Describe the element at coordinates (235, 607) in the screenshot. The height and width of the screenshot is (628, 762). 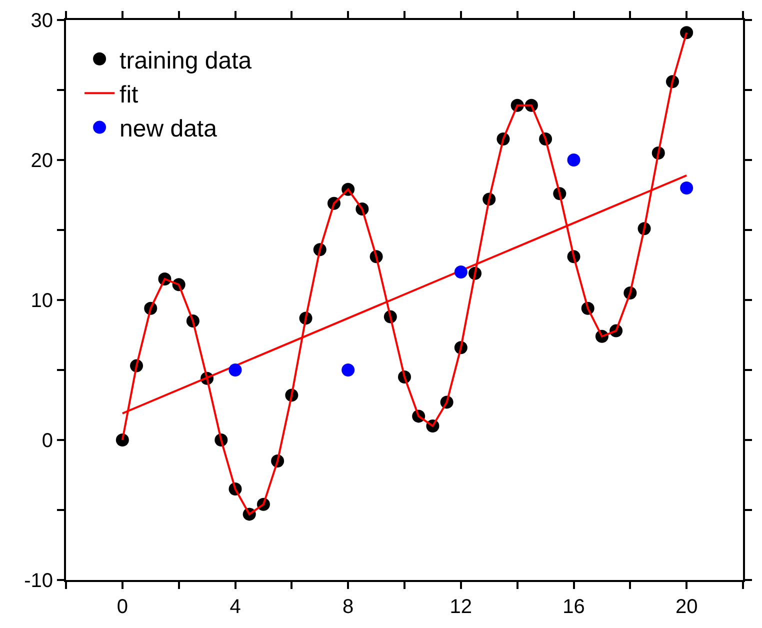
I see `x-tick-label: 4` at that location.